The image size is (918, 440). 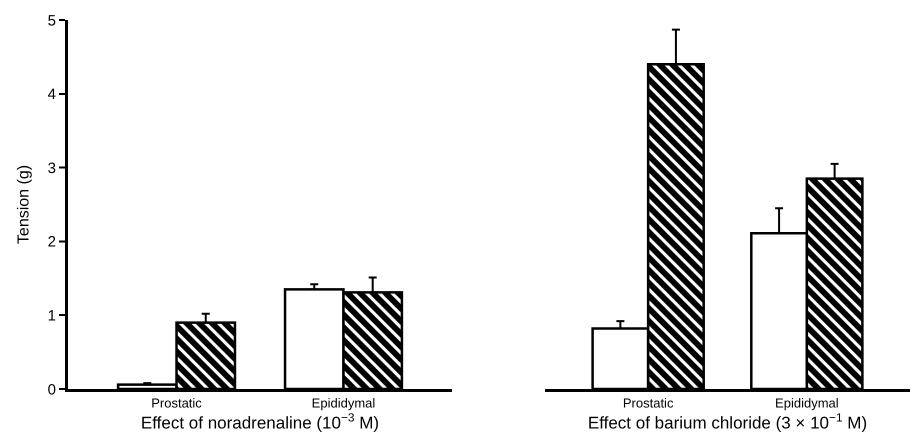 What do you see at coordinates (24, 204) in the screenshot?
I see `y-axis-title: Tension (g)` at bounding box center [24, 204].